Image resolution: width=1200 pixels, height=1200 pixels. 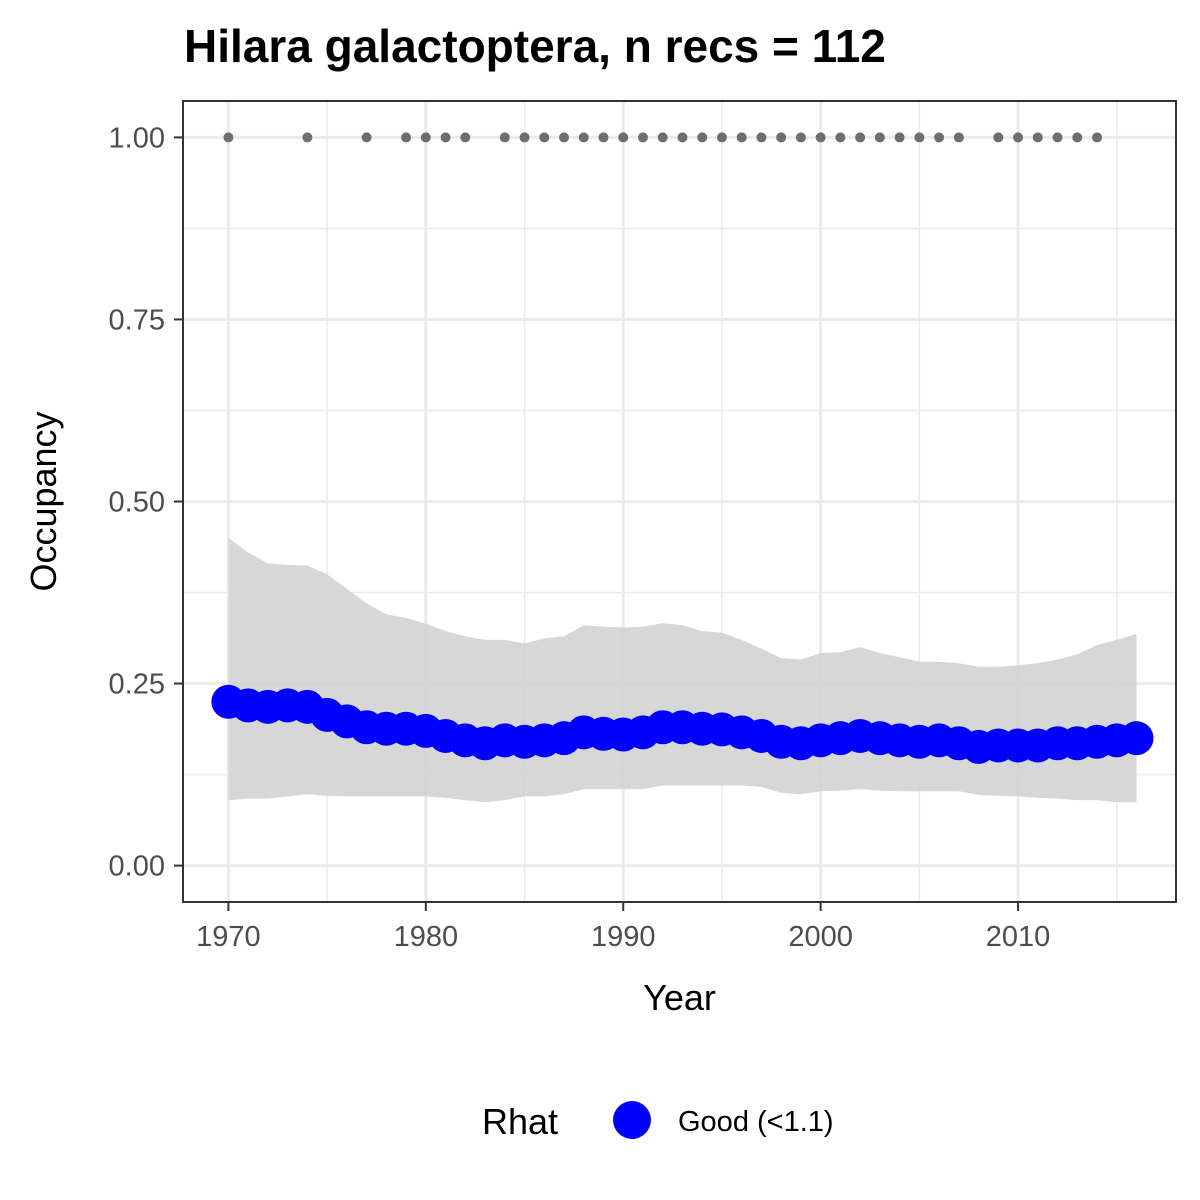 What do you see at coordinates (682, 724) in the screenshot?
I see `mean-points-layer` at bounding box center [682, 724].